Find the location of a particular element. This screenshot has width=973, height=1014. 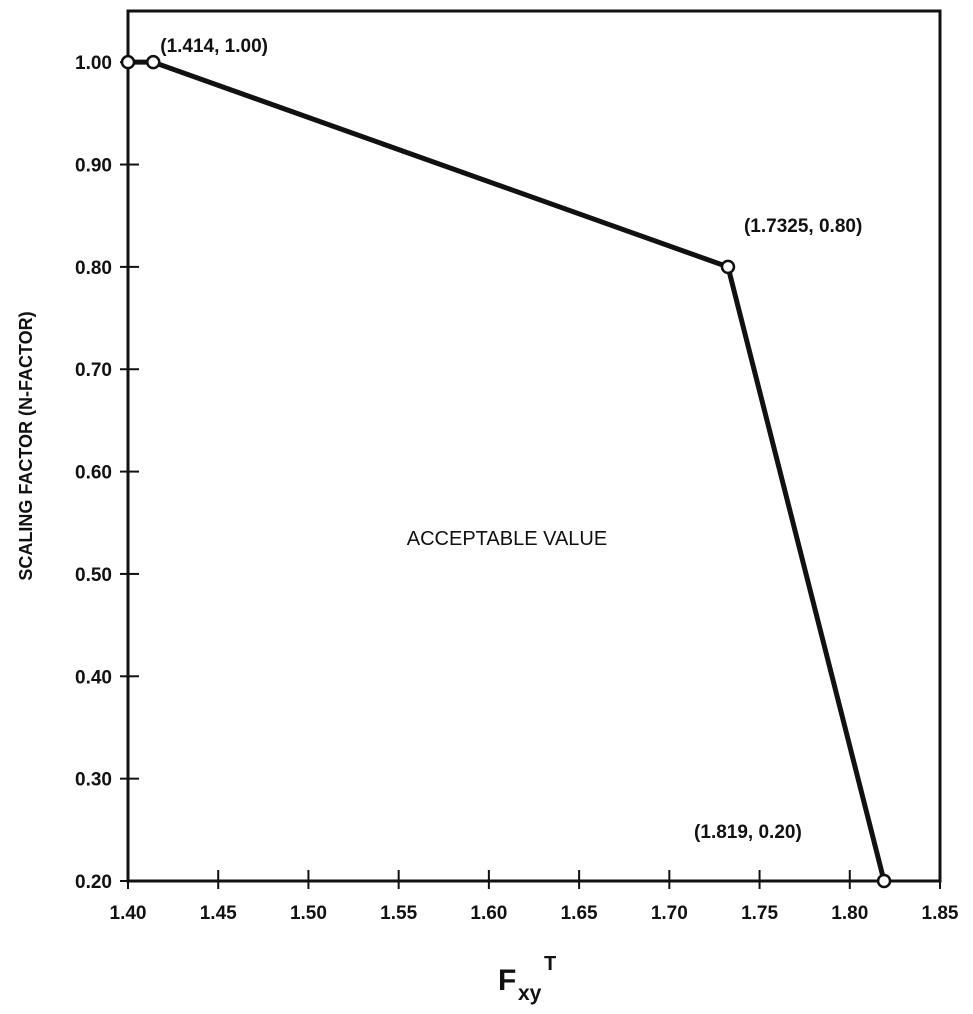

x-axis-label-main: F is located at coordinates (507, 980).